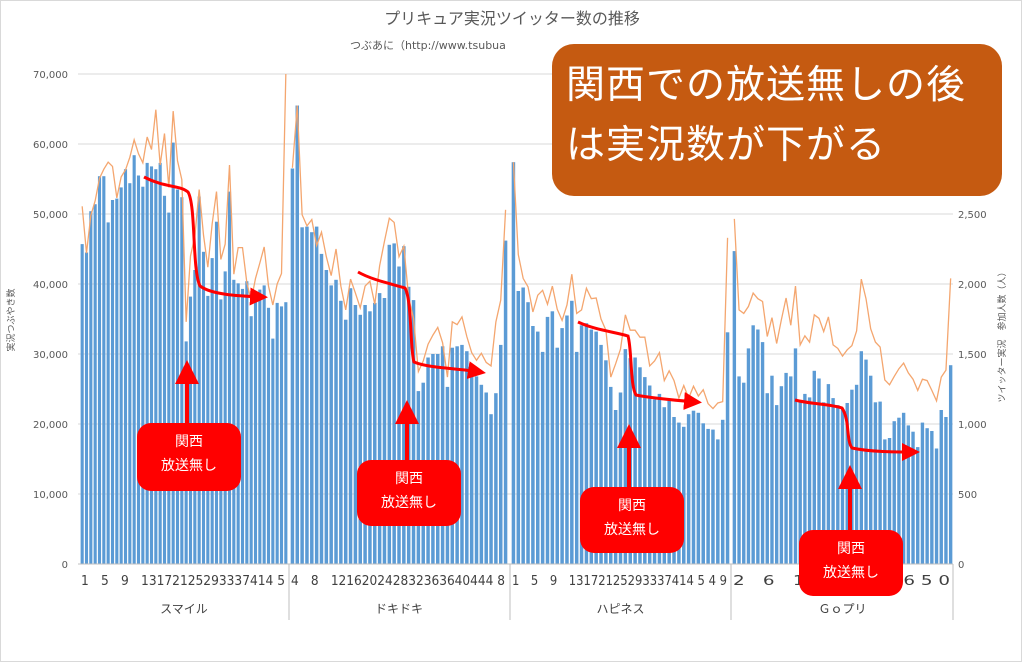  What do you see at coordinates (341, 432) in the screenshot?
I see `bar-ドキドキ-11` at bounding box center [341, 432].